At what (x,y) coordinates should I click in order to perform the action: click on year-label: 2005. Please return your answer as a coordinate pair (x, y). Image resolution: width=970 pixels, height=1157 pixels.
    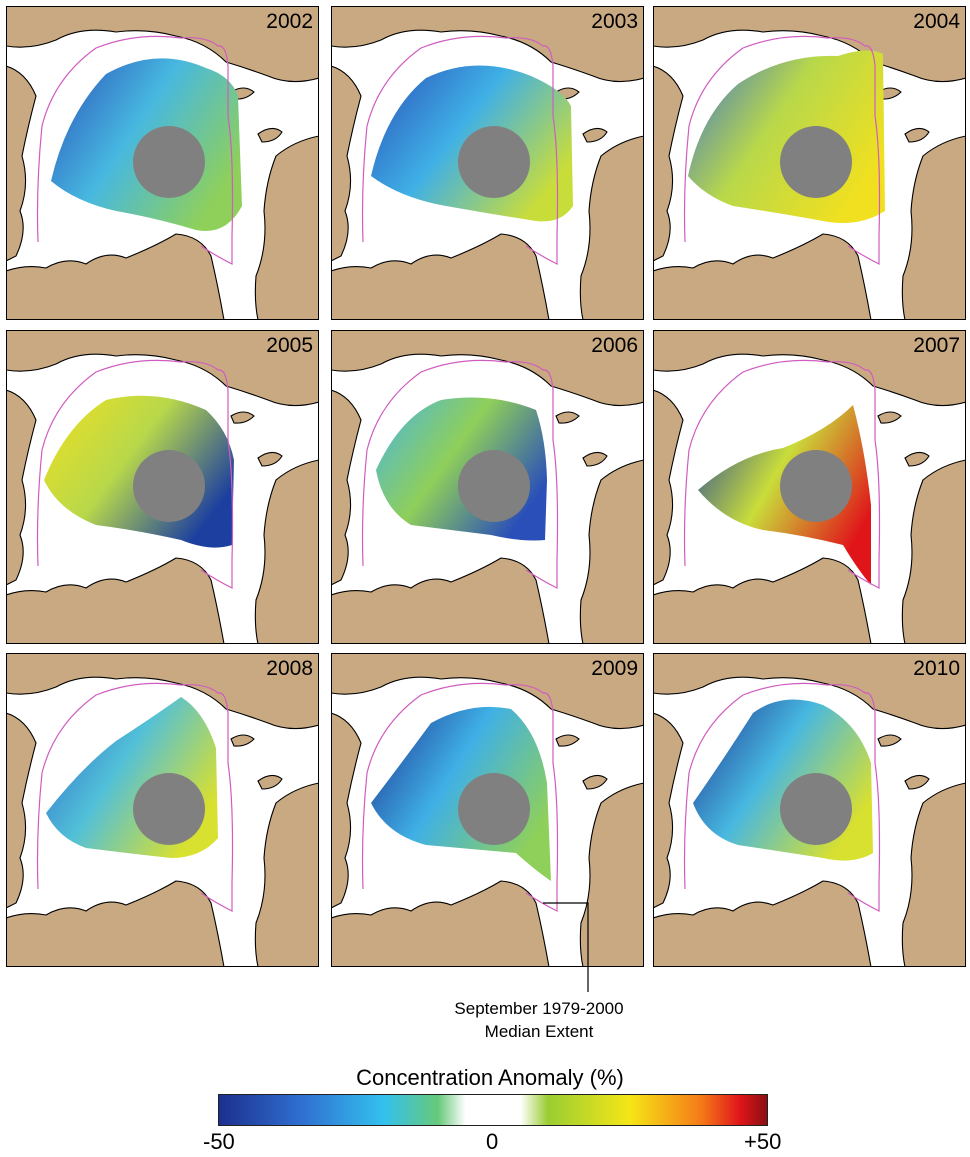
    Looking at the image, I should click on (289, 345).